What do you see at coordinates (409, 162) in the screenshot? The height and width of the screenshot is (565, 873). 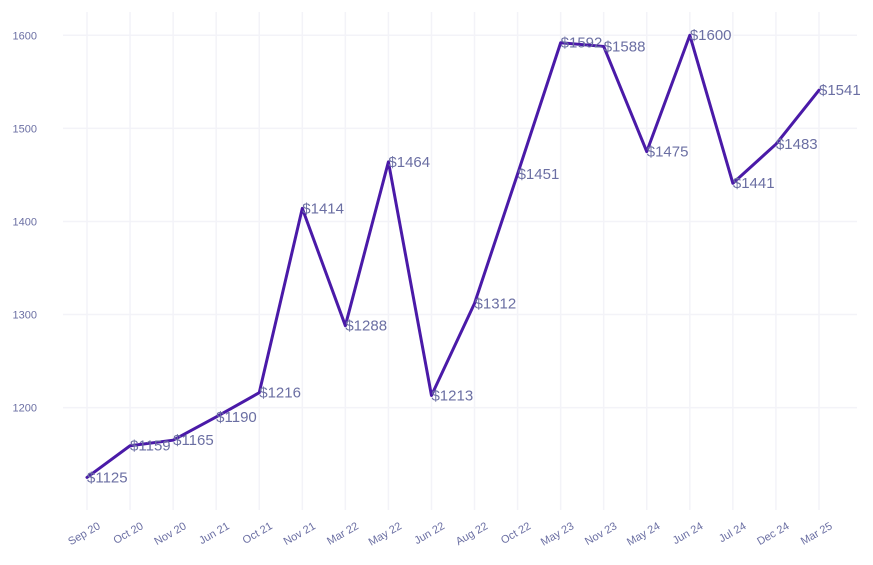 I see `data-label: $1464` at bounding box center [409, 162].